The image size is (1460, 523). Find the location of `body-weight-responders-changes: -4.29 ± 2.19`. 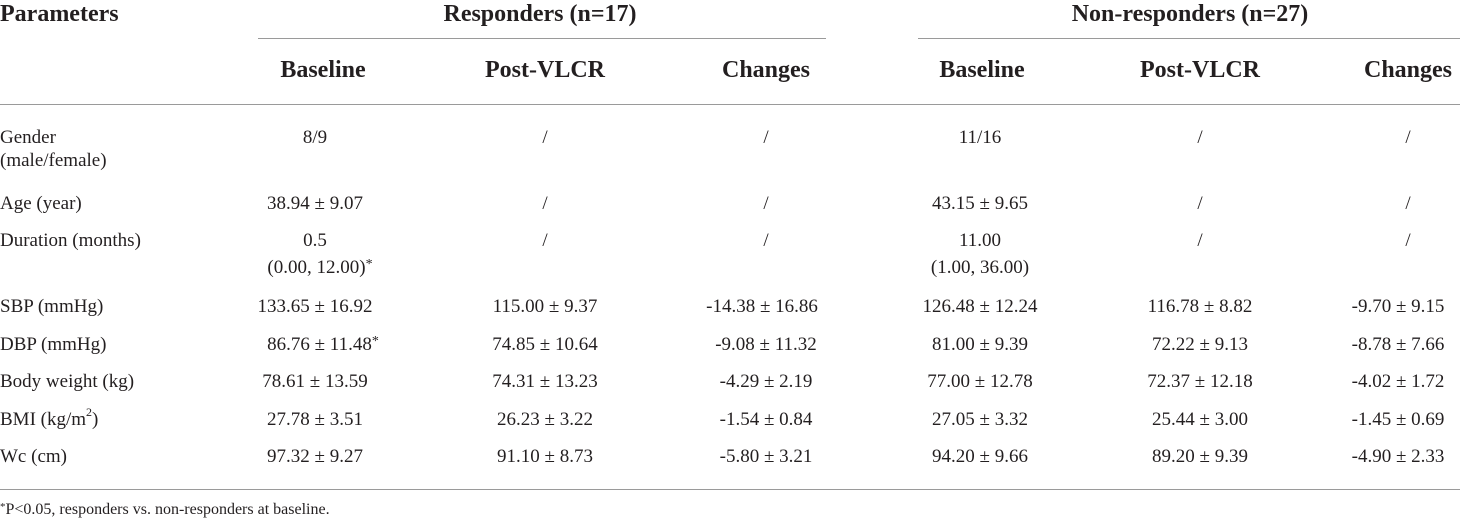

body-weight-responders-changes: -4.29 ± 2.19 is located at coordinates (766, 381).